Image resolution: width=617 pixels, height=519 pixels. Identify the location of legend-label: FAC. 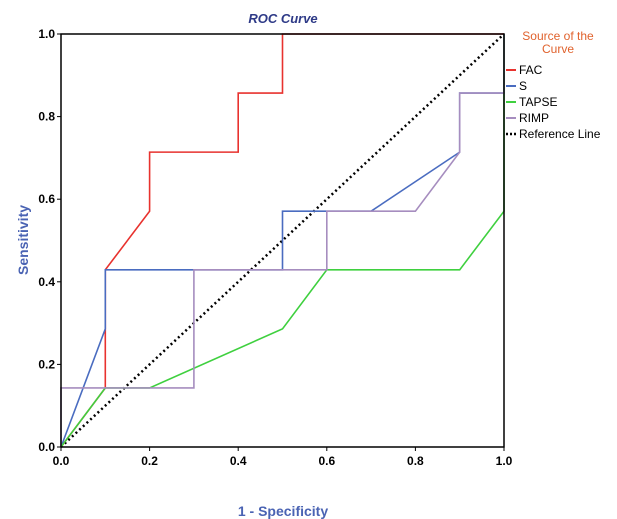
(531, 70).